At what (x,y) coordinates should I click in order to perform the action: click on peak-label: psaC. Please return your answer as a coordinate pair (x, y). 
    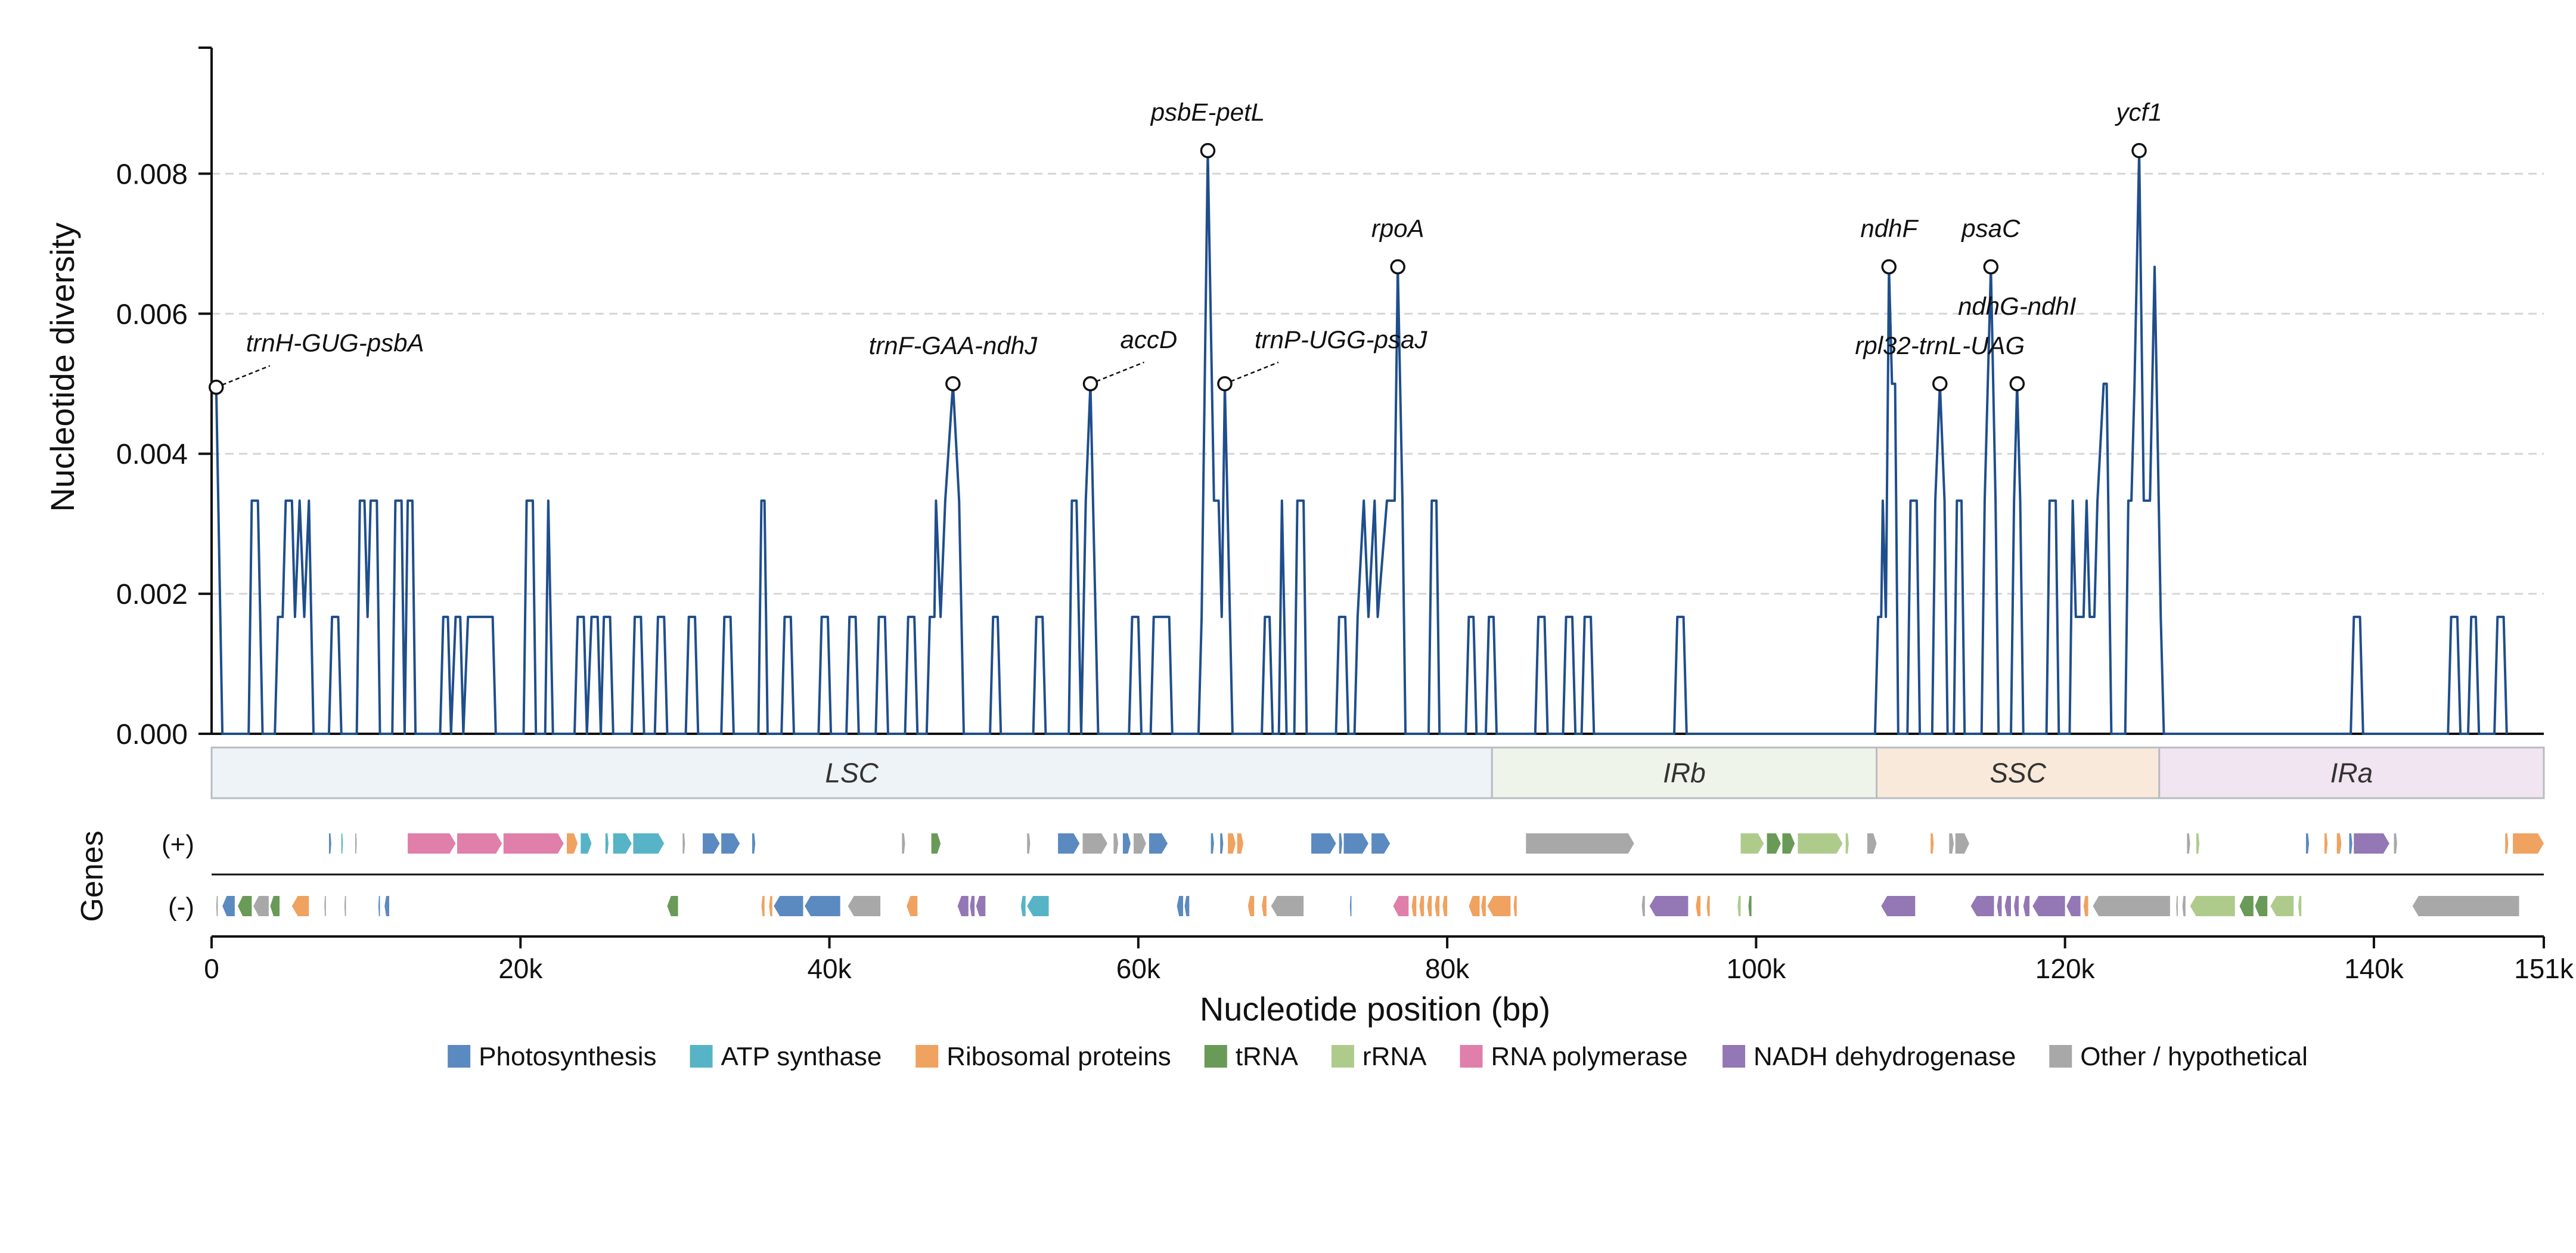
    Looking at the image, I should click on (1991, 229).